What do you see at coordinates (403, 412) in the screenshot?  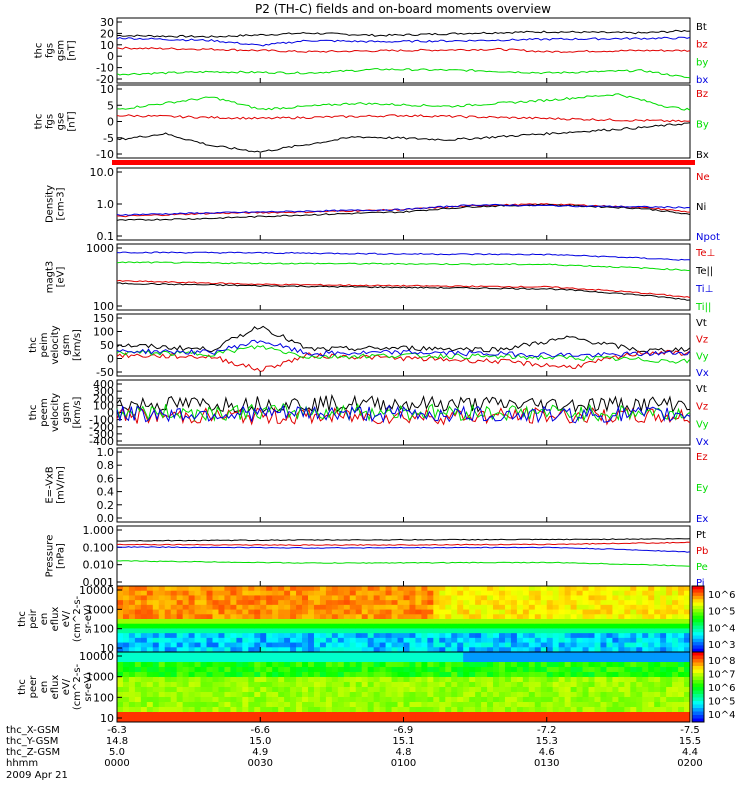 I see `series-line-Vy` at bounding box center [403, 412].